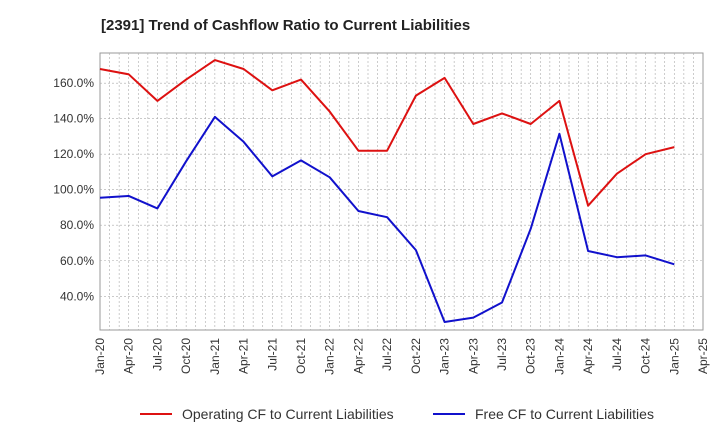 This screenshot has width=720, height=440. What do you see at coordinates (358, 356) in the screenshot?
I see `x-tick-label: Apr-22` at bounding box center [358, 356].